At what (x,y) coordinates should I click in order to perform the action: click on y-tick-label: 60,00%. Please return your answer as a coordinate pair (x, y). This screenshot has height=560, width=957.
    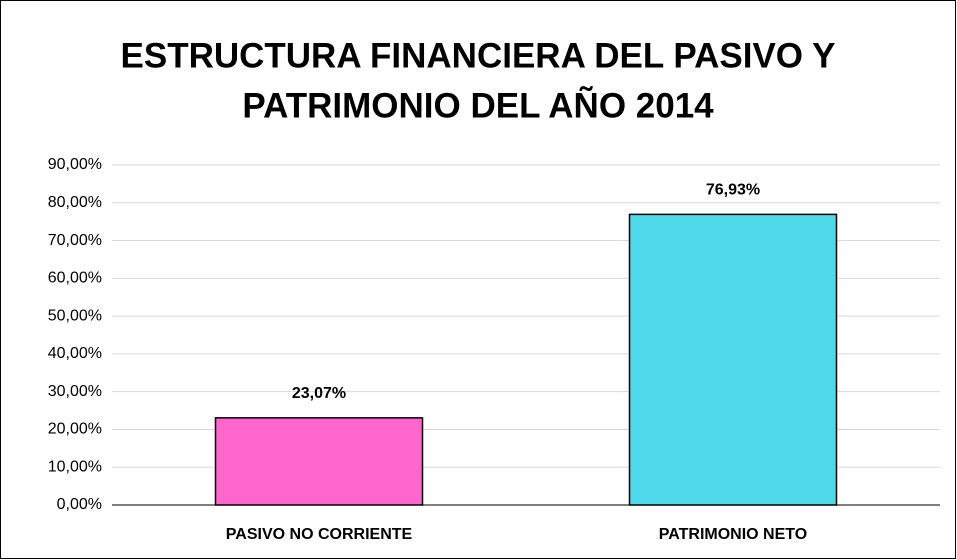
    Looking at the image, I should click on (75, 278).